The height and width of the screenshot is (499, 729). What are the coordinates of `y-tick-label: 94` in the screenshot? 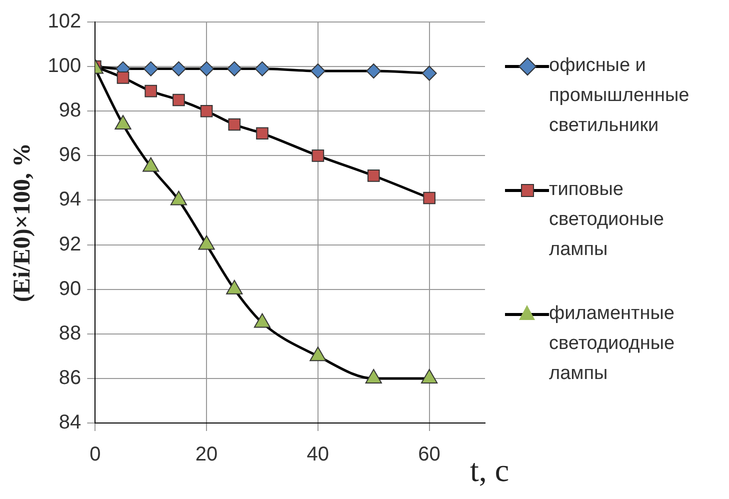 It's located at (70, 199).